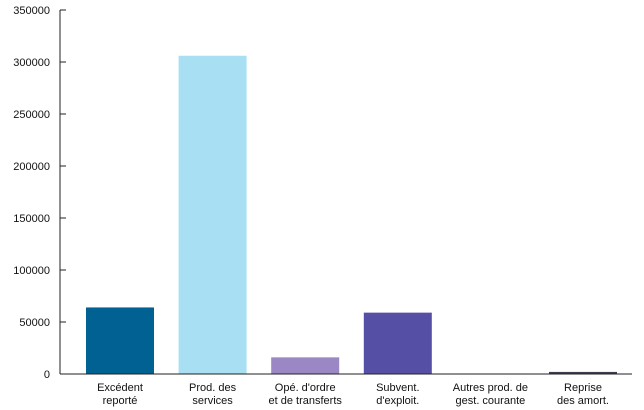 The width and height of the screenshot is (644, 410). I want to click on x-category-label: Prod. des services, so click(213, 394).